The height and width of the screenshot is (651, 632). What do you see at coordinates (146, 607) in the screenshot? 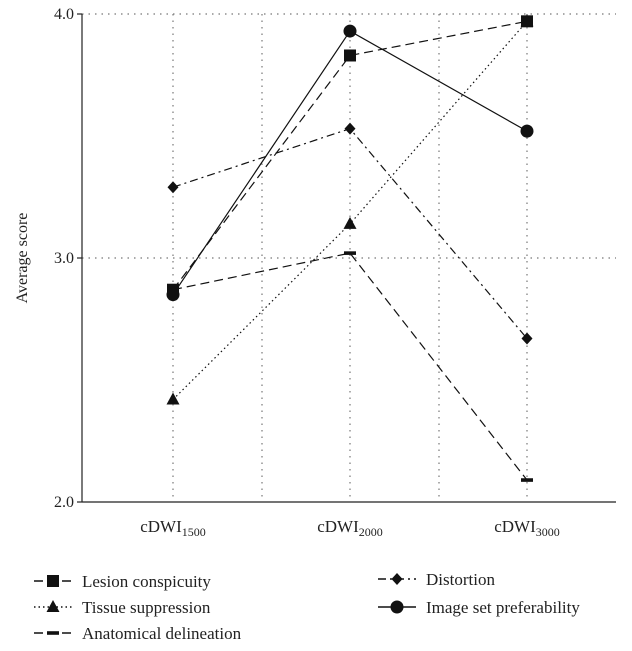
I see `legend-label: Tissue suppression` at bounding box center [146, 607].